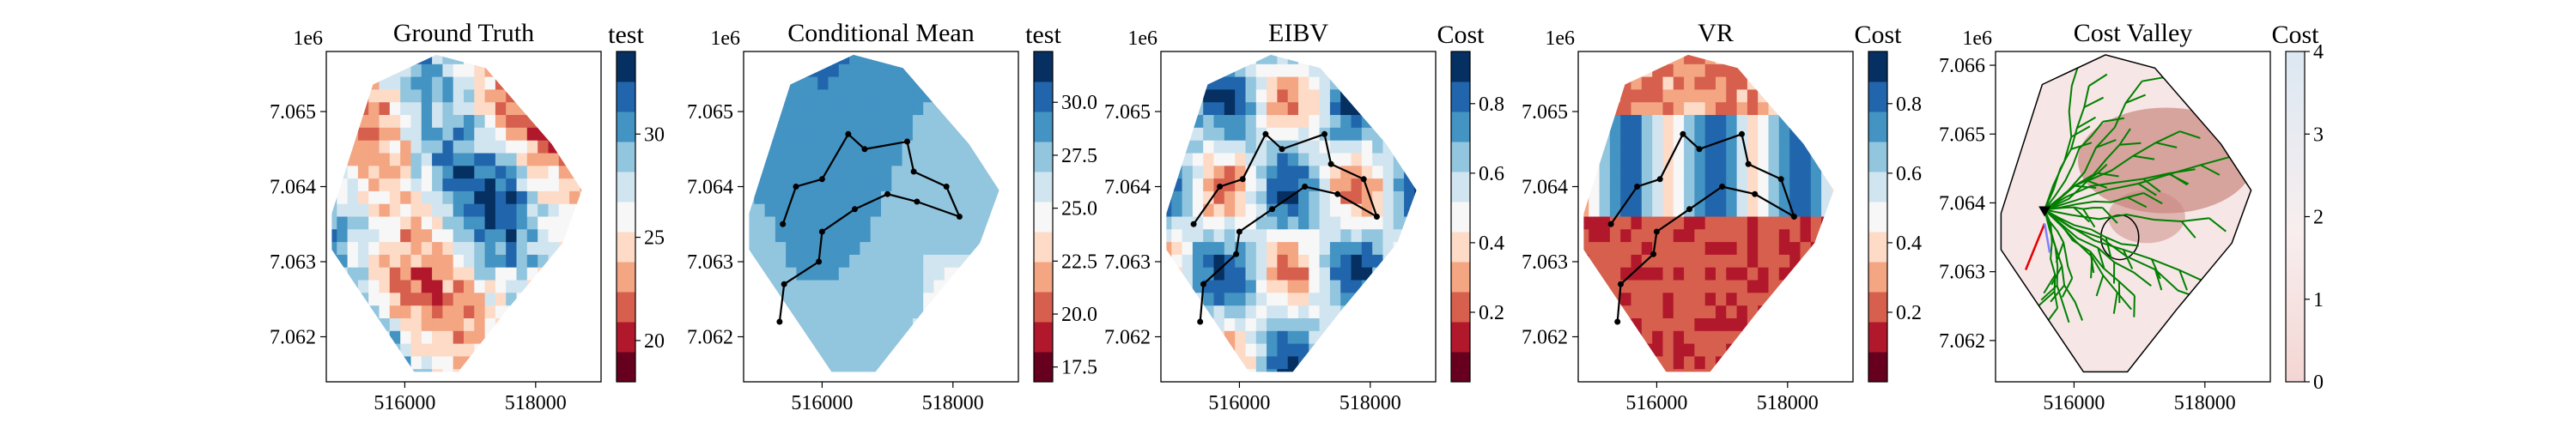 The image size is (2576, 429). I want to click on candidate-arrow, so click(2035, 246).